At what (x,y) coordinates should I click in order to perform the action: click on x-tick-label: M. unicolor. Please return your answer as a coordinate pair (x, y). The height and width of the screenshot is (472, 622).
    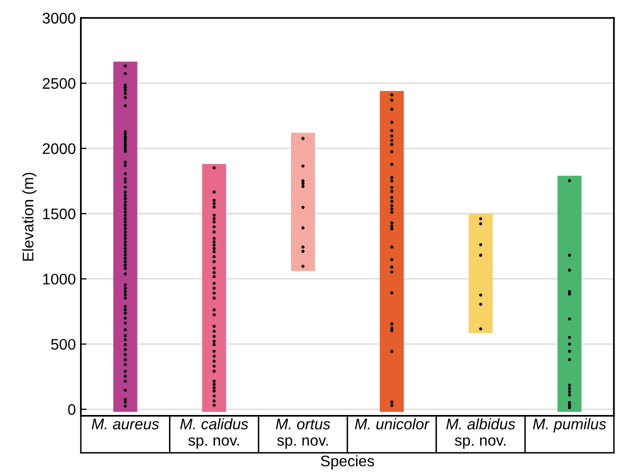
    Looking at the image, I should click on (392, 424).